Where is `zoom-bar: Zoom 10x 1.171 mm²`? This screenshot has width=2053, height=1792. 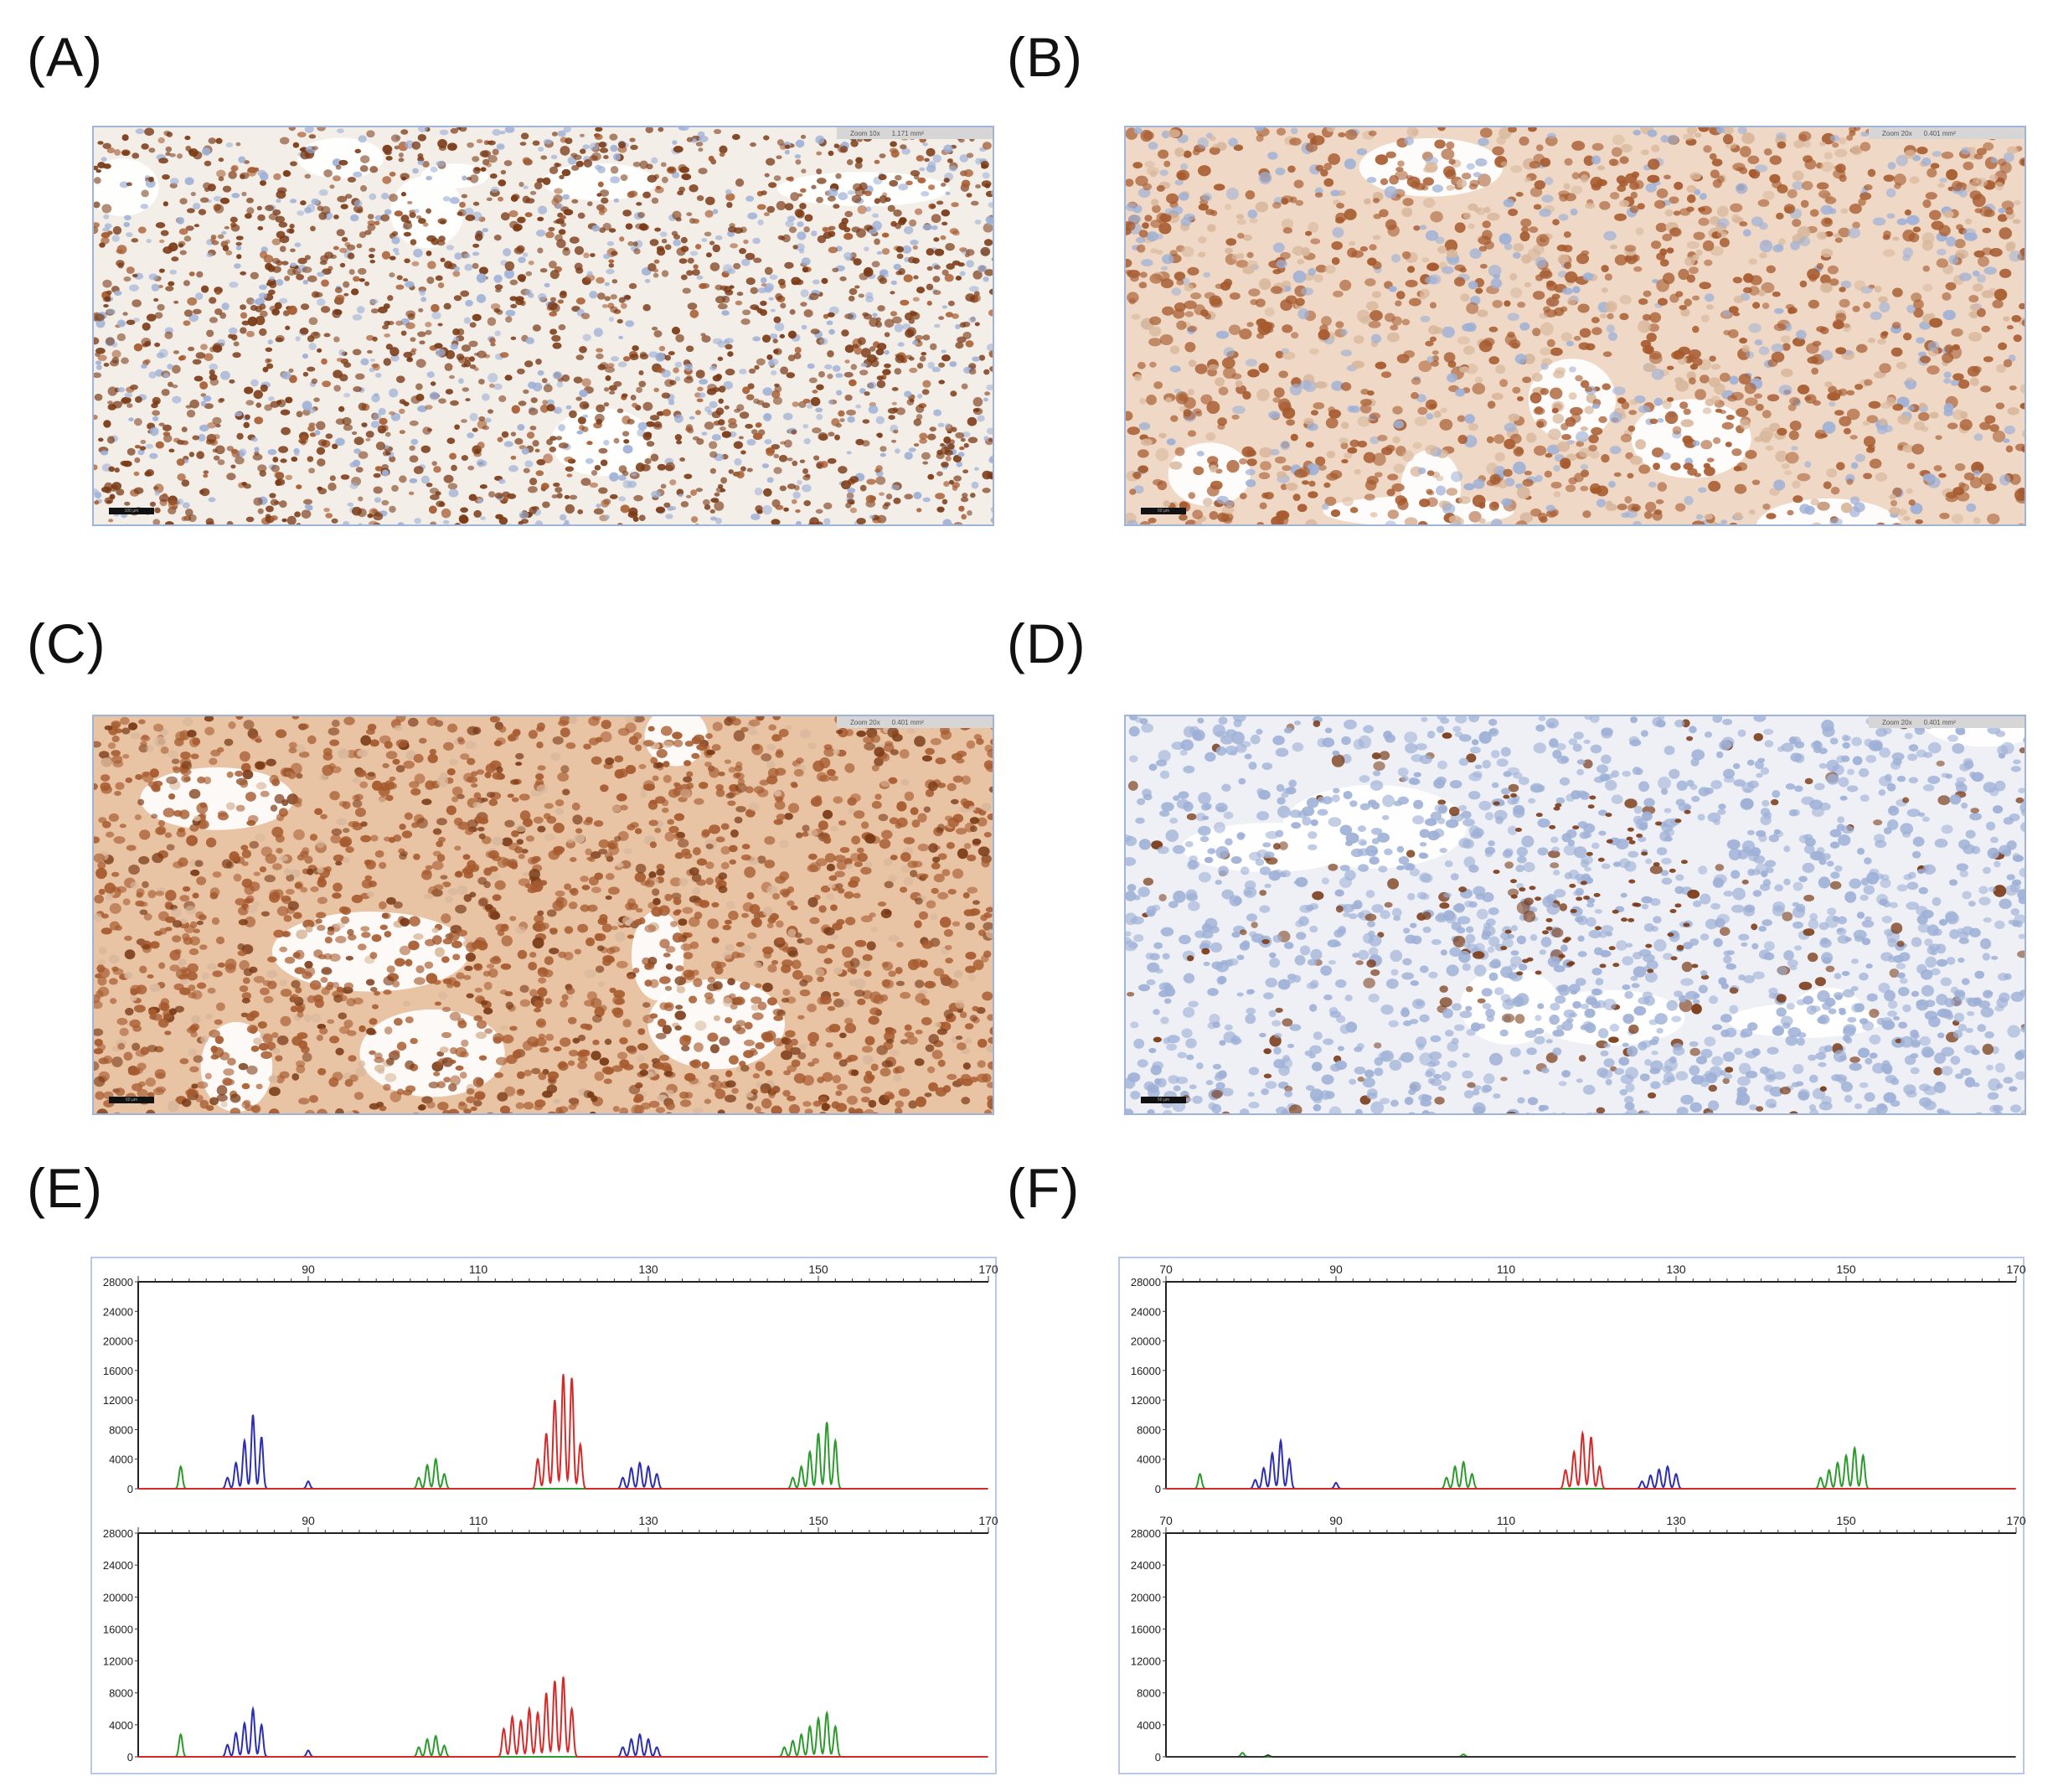
zoom-bar: Zoom 10x 1.171 mm² is located at coordinates (915, 133).